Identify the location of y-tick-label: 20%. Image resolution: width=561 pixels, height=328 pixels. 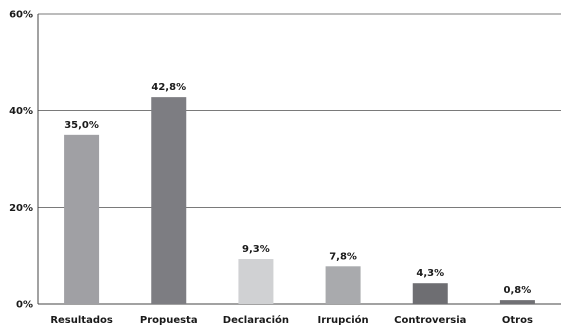
(21, 208).